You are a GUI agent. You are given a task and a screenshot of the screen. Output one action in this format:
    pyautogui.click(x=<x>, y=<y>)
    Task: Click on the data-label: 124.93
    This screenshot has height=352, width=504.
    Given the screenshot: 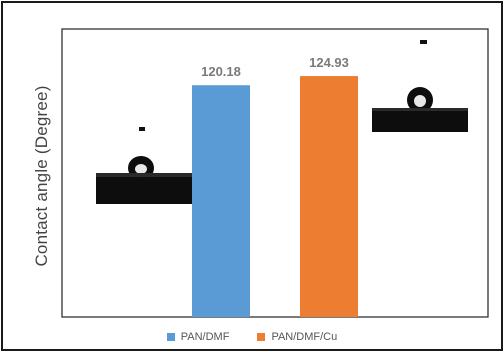 What is the action you would take?
    pyautogui.click(x=329, y=62)
    